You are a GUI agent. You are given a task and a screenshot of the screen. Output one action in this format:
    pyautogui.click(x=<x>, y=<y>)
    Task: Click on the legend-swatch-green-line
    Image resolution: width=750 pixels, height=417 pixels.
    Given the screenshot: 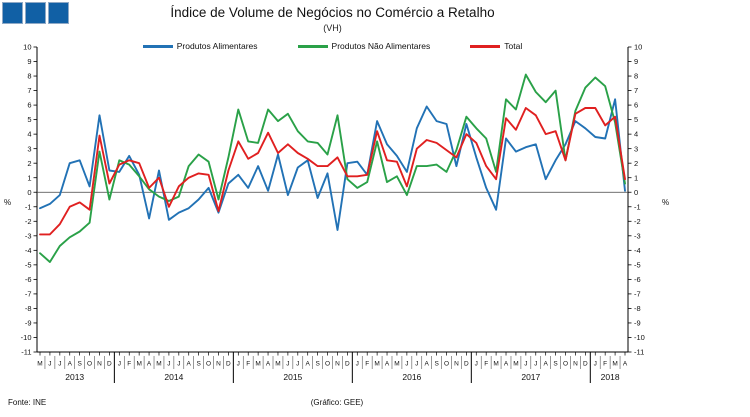 What is the action you would take?
    pyautogui.click(x=312, y=46)
    